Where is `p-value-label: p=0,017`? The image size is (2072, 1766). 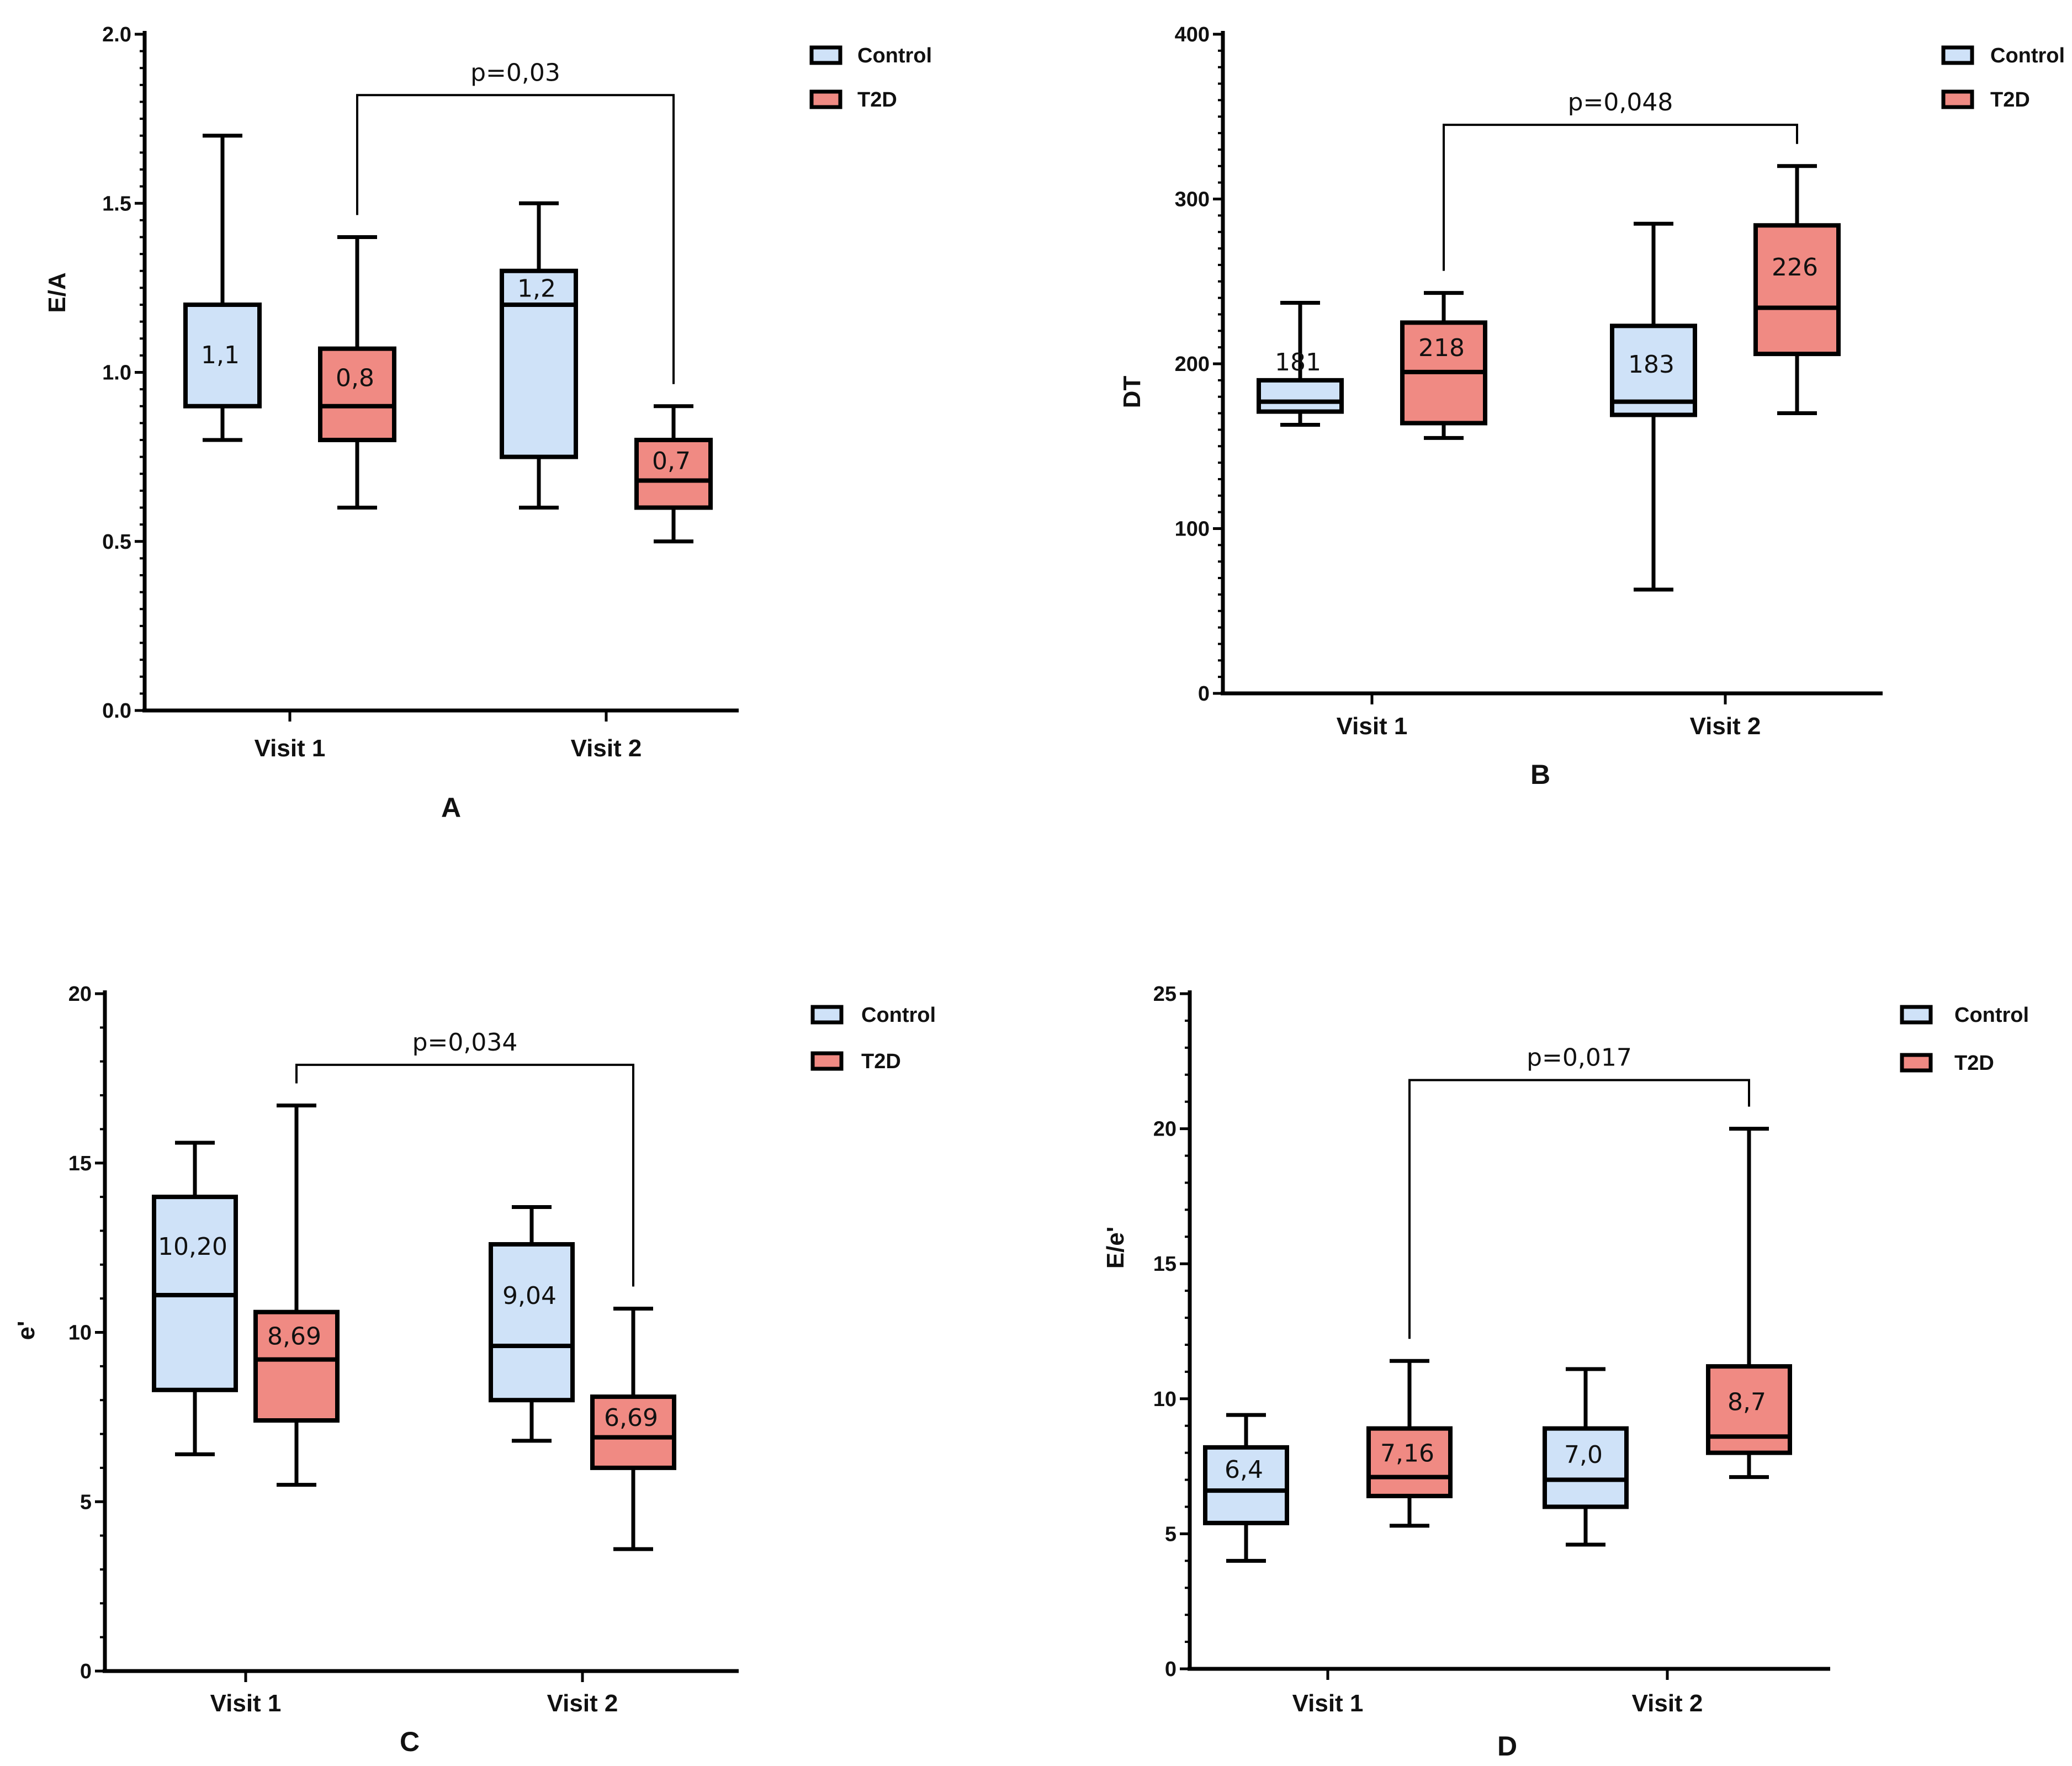
p-value-label: p=0,017 is located at coordinates (1579, 1058).